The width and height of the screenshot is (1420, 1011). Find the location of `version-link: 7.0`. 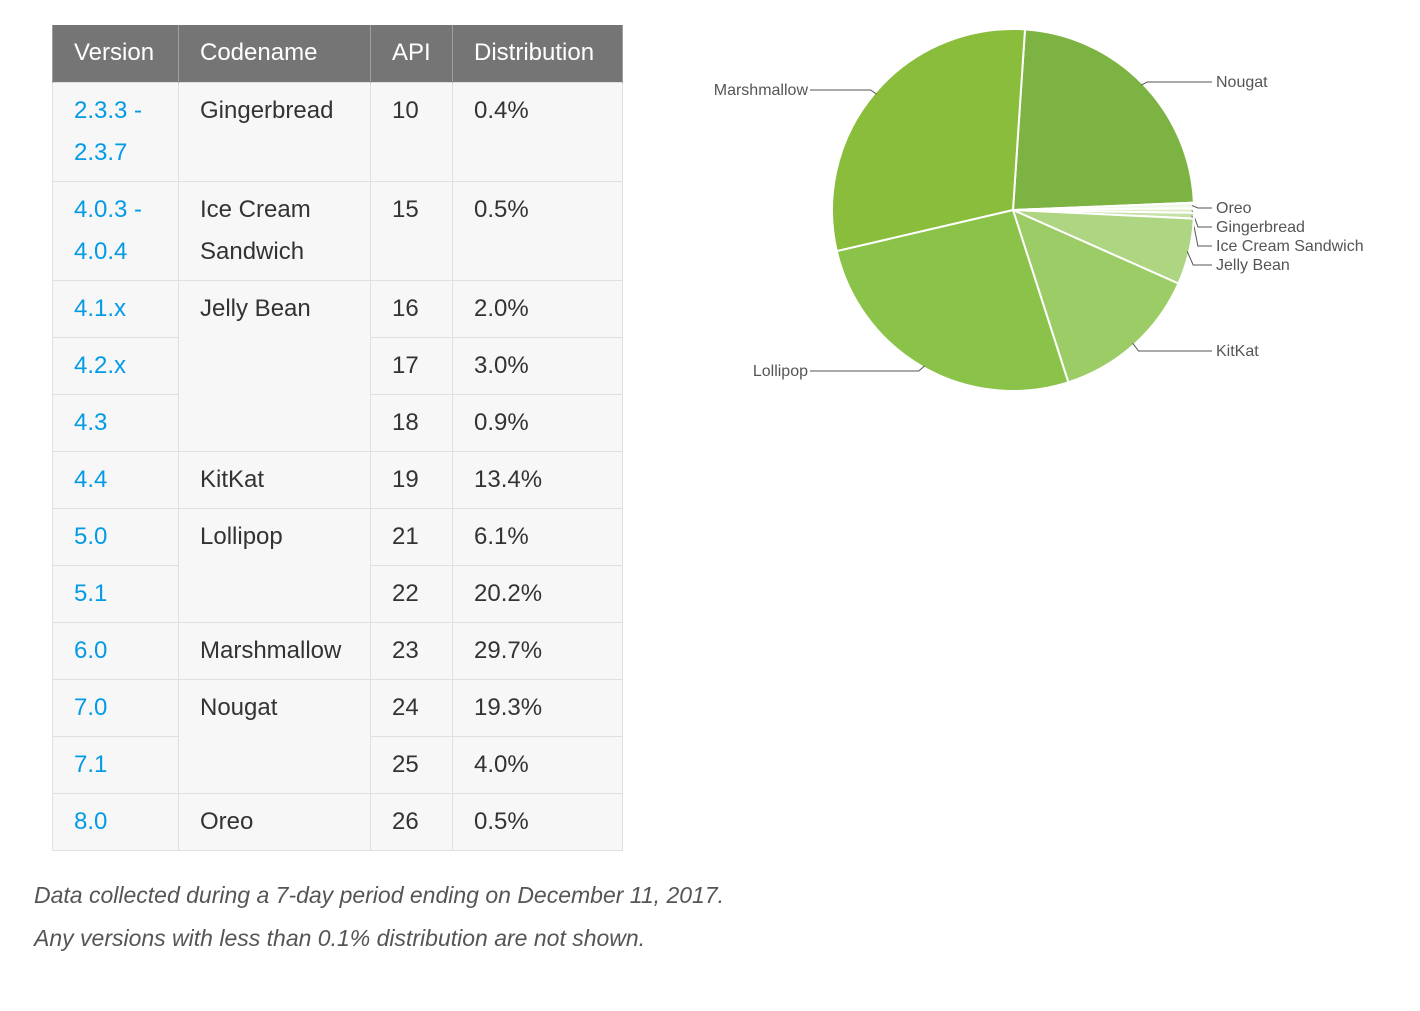

version-link: 7.0 is located at coordinates (91, 707).